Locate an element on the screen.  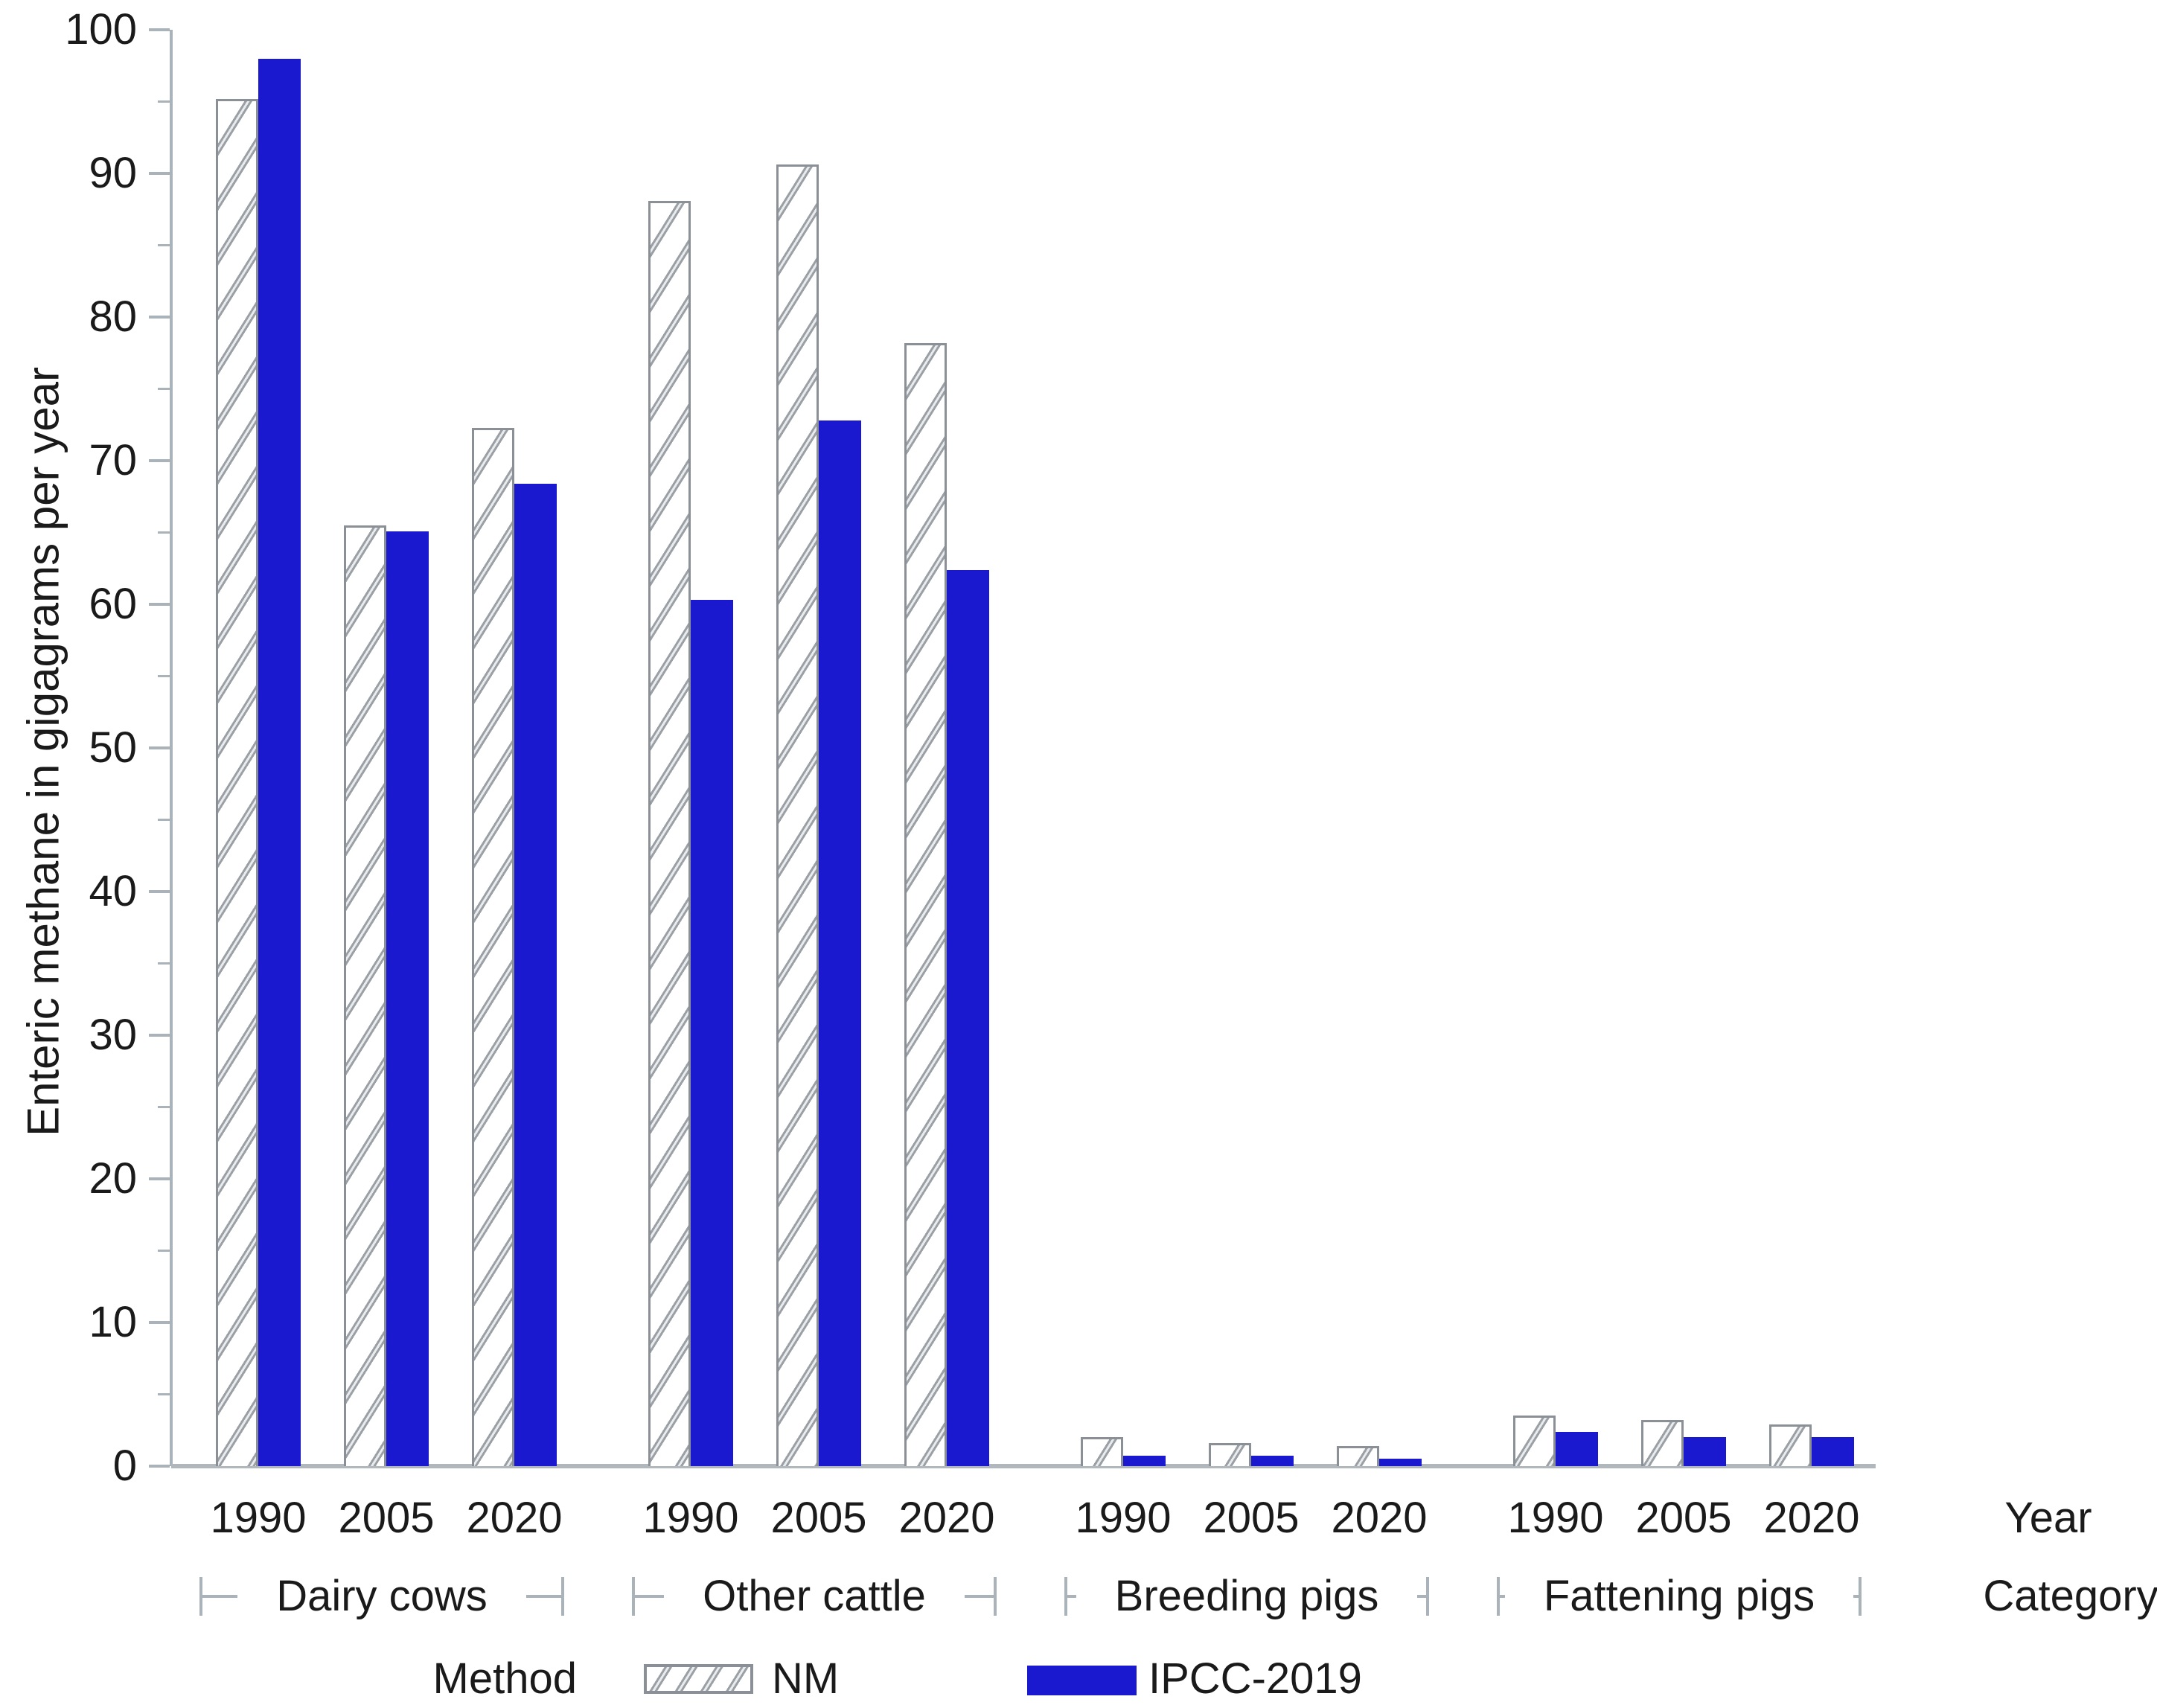
legend-swatch-nm is located at coordinates (698, 1679).